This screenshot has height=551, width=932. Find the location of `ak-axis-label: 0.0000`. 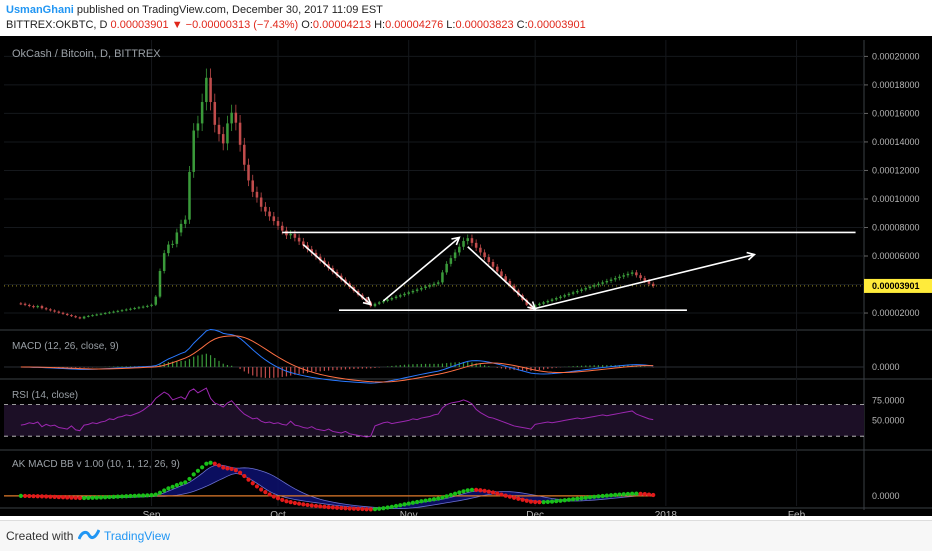

ak-axis-label: 0.0000 is located at coordinates (886, 496).